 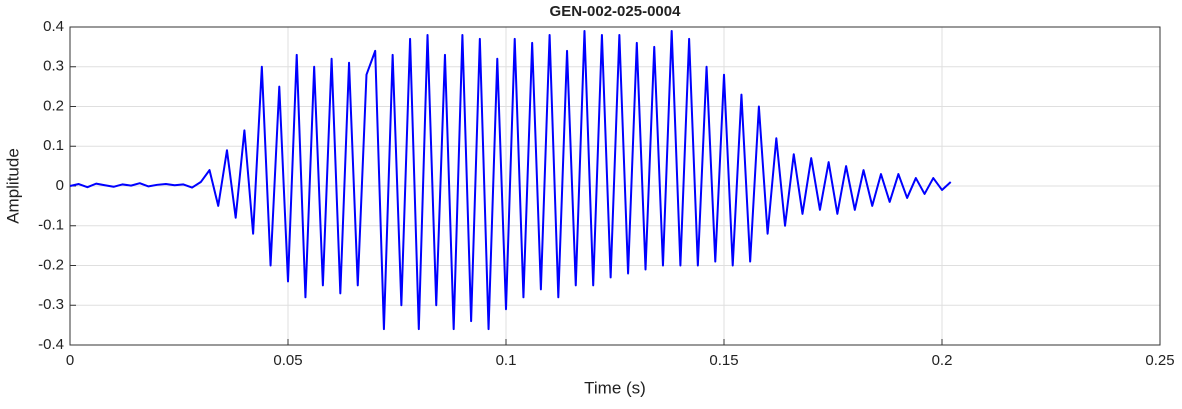 What do you see at coordinates (615, 387) in the screenshot?
I see `x-axis-label: Time (s)` at bounding box center [615, 387].